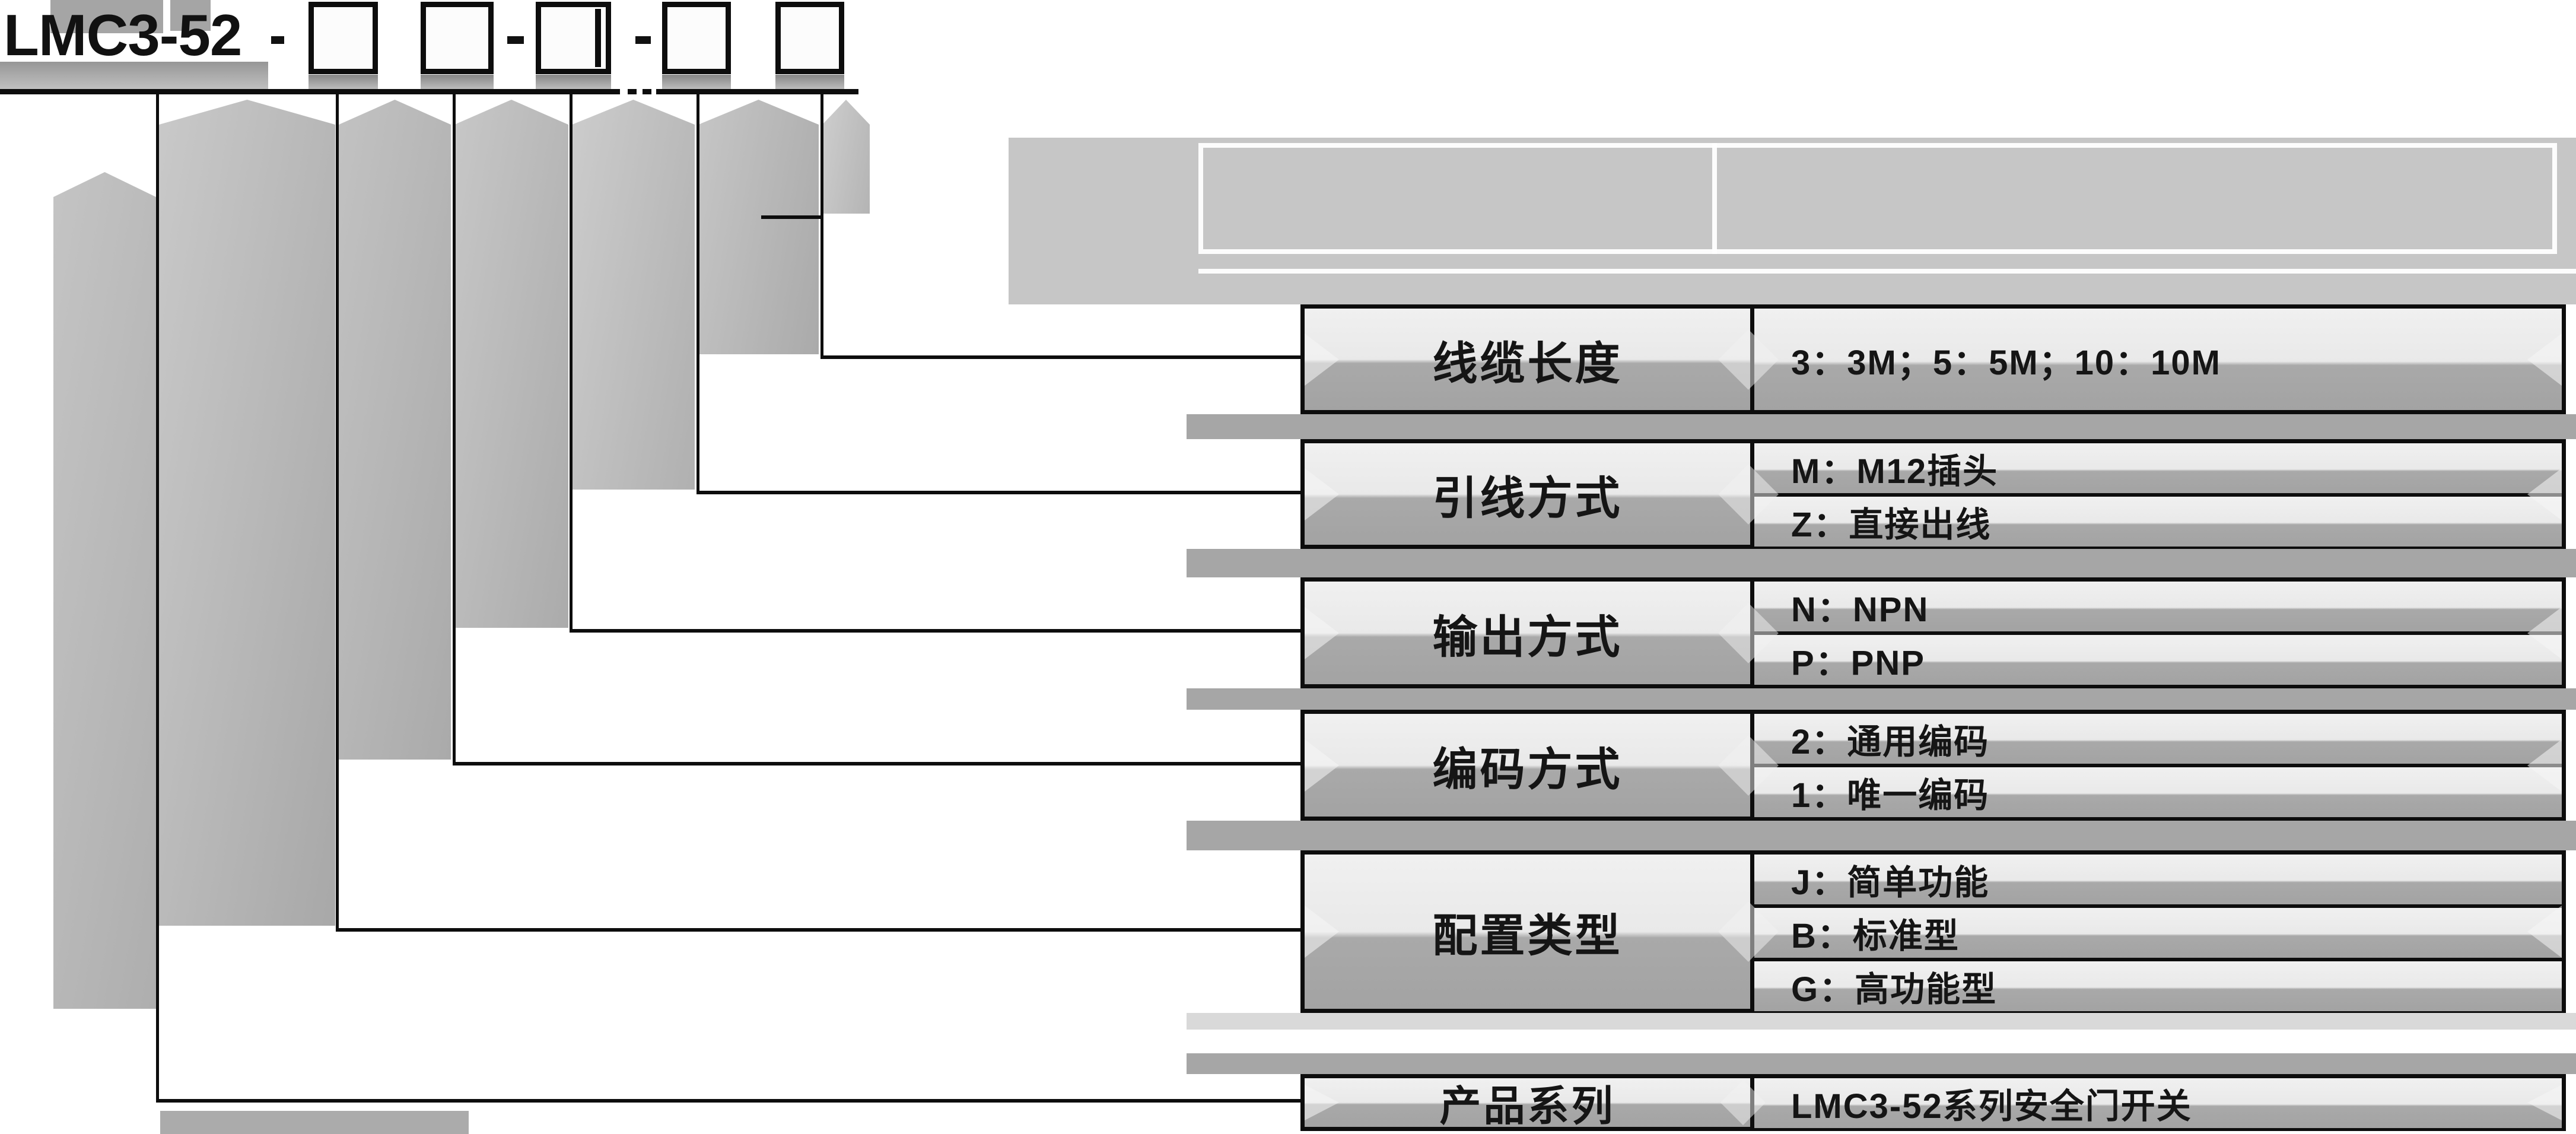 The width and height of the screenshot is (2576, 1134). What do you see at coordinates (2158, 658) in the screenshot?
I see `field-option: P：PNP` at bounding box center [2158, 658].